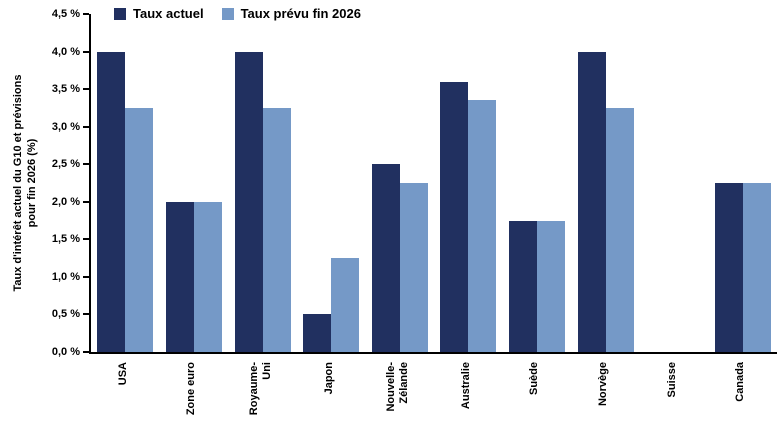 The width and height of the screenshot is (781, 441). I want to click on legend-label-current: Taux actuel, so click(168, 13).